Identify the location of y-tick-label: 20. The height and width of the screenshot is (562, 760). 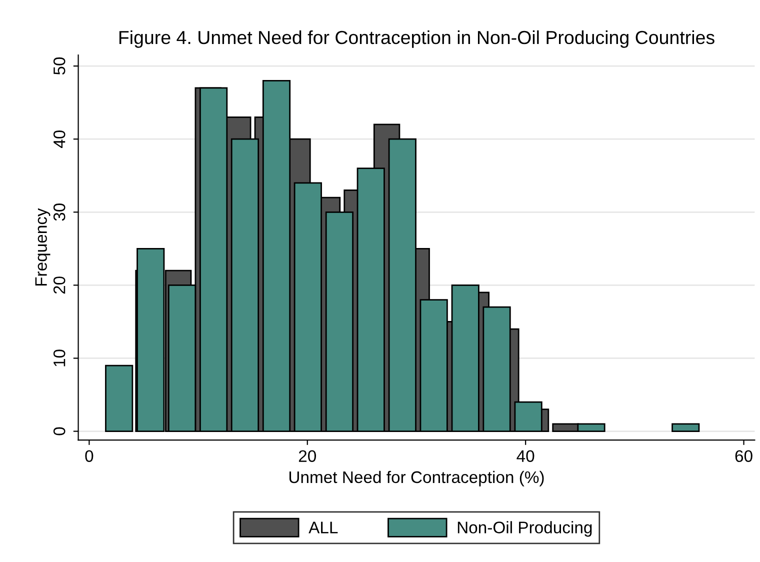
(59, 285).